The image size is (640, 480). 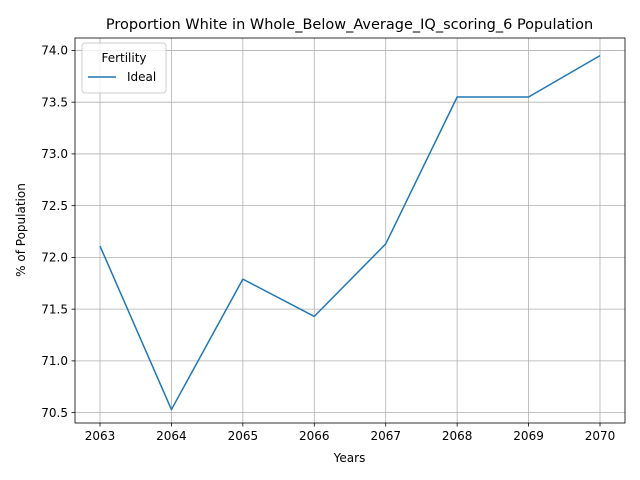 I want to click on legend-label-ideal: Ideal, so click(x=141, y=77).